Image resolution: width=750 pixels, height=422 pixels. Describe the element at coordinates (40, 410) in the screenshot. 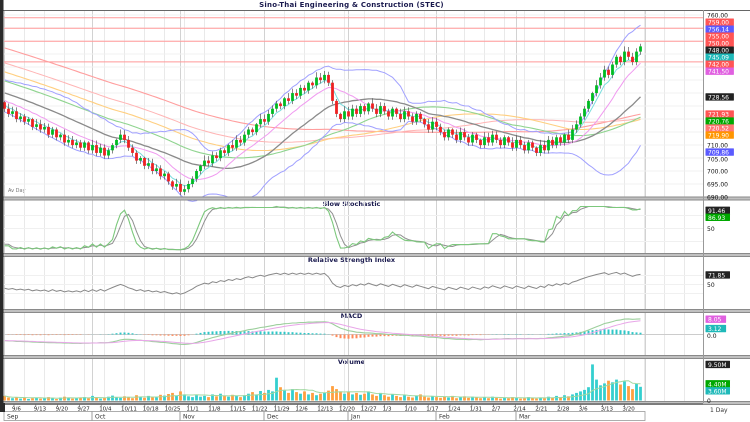

I see `date-tick-label: 9/13` at that location.